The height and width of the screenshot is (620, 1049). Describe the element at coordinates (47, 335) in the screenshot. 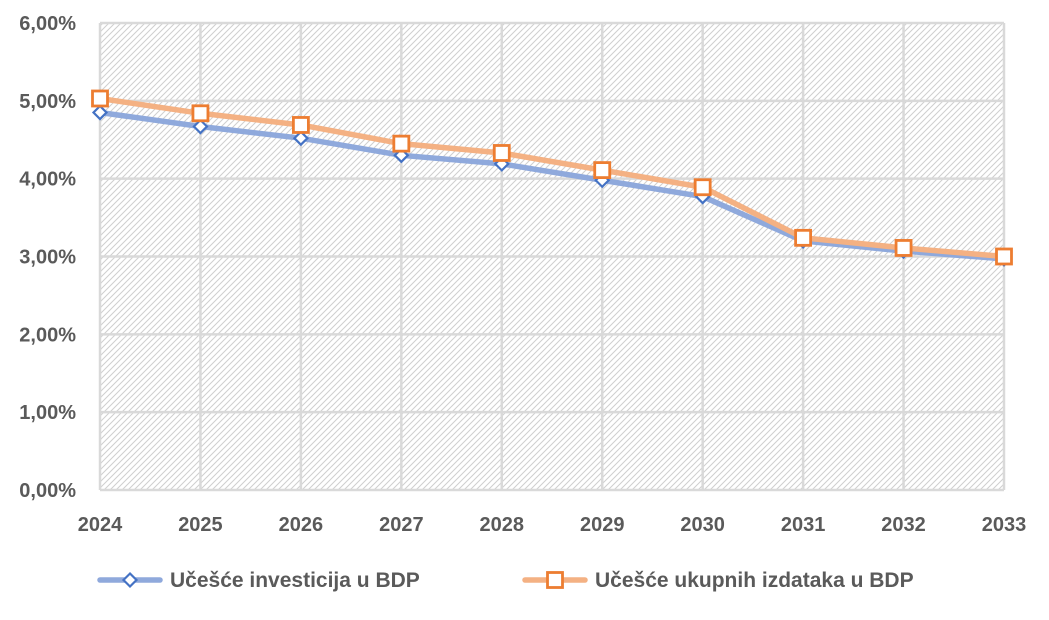

I see `y-tick-label: 2,00%` at that location.